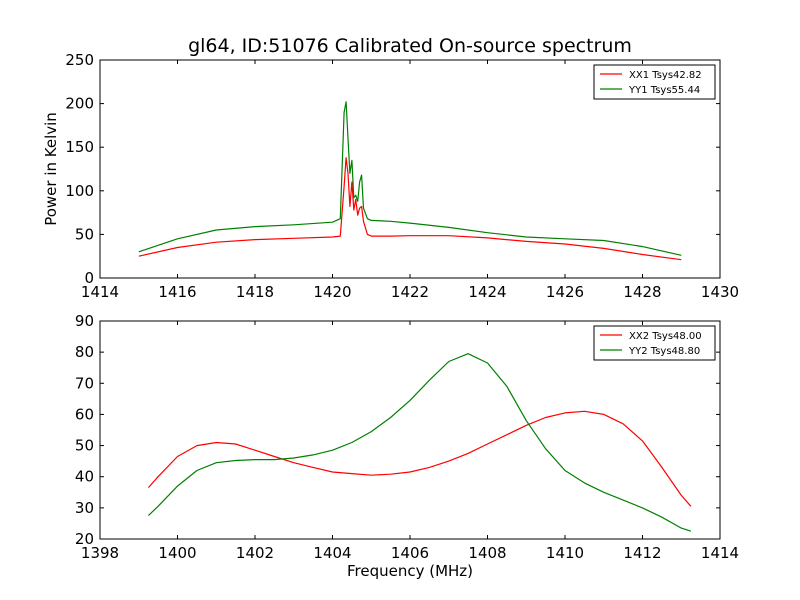 Image resolution: width=800 pixels, height=600 pixels. I want to click on top-legend-label-xx1: XX1 Tsys42.82, so click(665, 75).